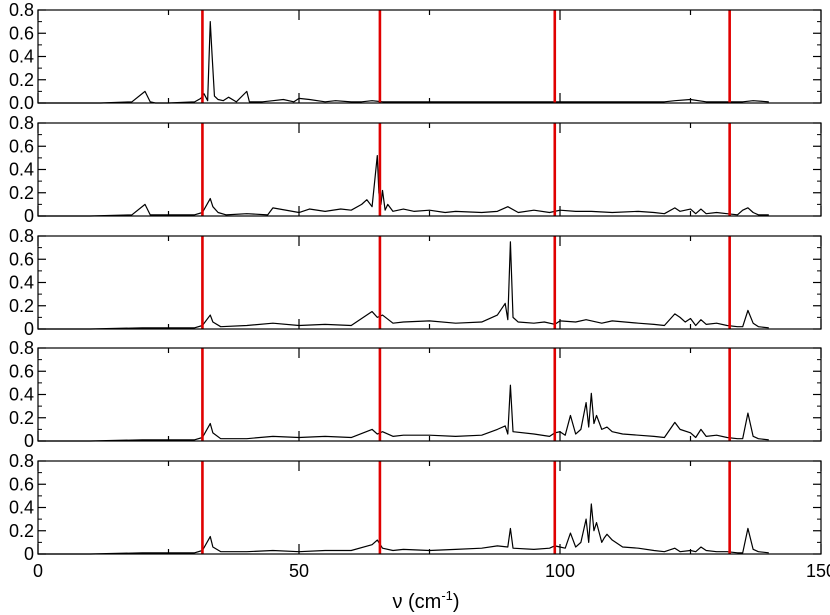 The height and width of the screenshot is (615, 830). What do you see at coordinates (403, 185) in the screenshot?
I see `panel-2-series-line` at bounding box center [403, 185].